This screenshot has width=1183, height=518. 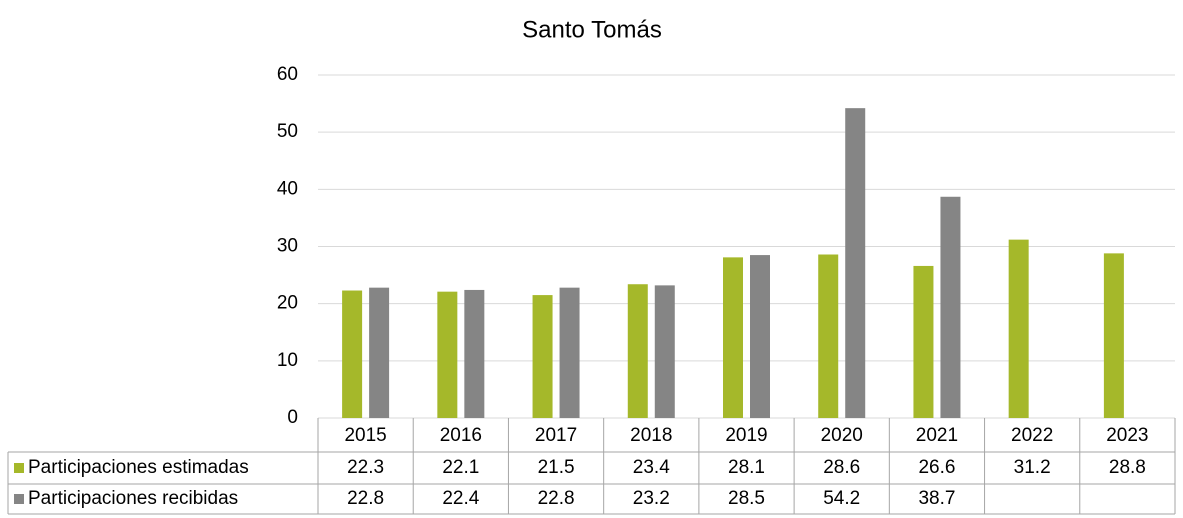 What do you see at coordinates (1127, 467) in the screenshot?
I see `table-value: 28.8` at bounding box center [1127, 467].